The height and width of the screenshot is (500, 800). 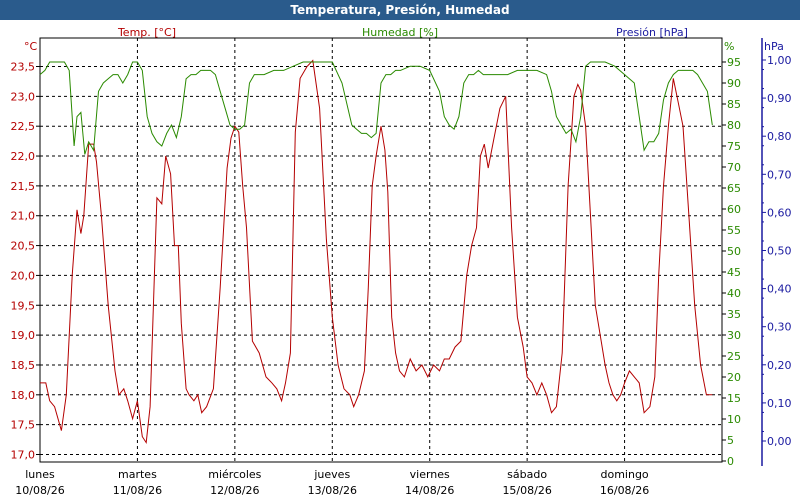 I want to click on hum-tick-label: 0, so click(x=730, y=461).